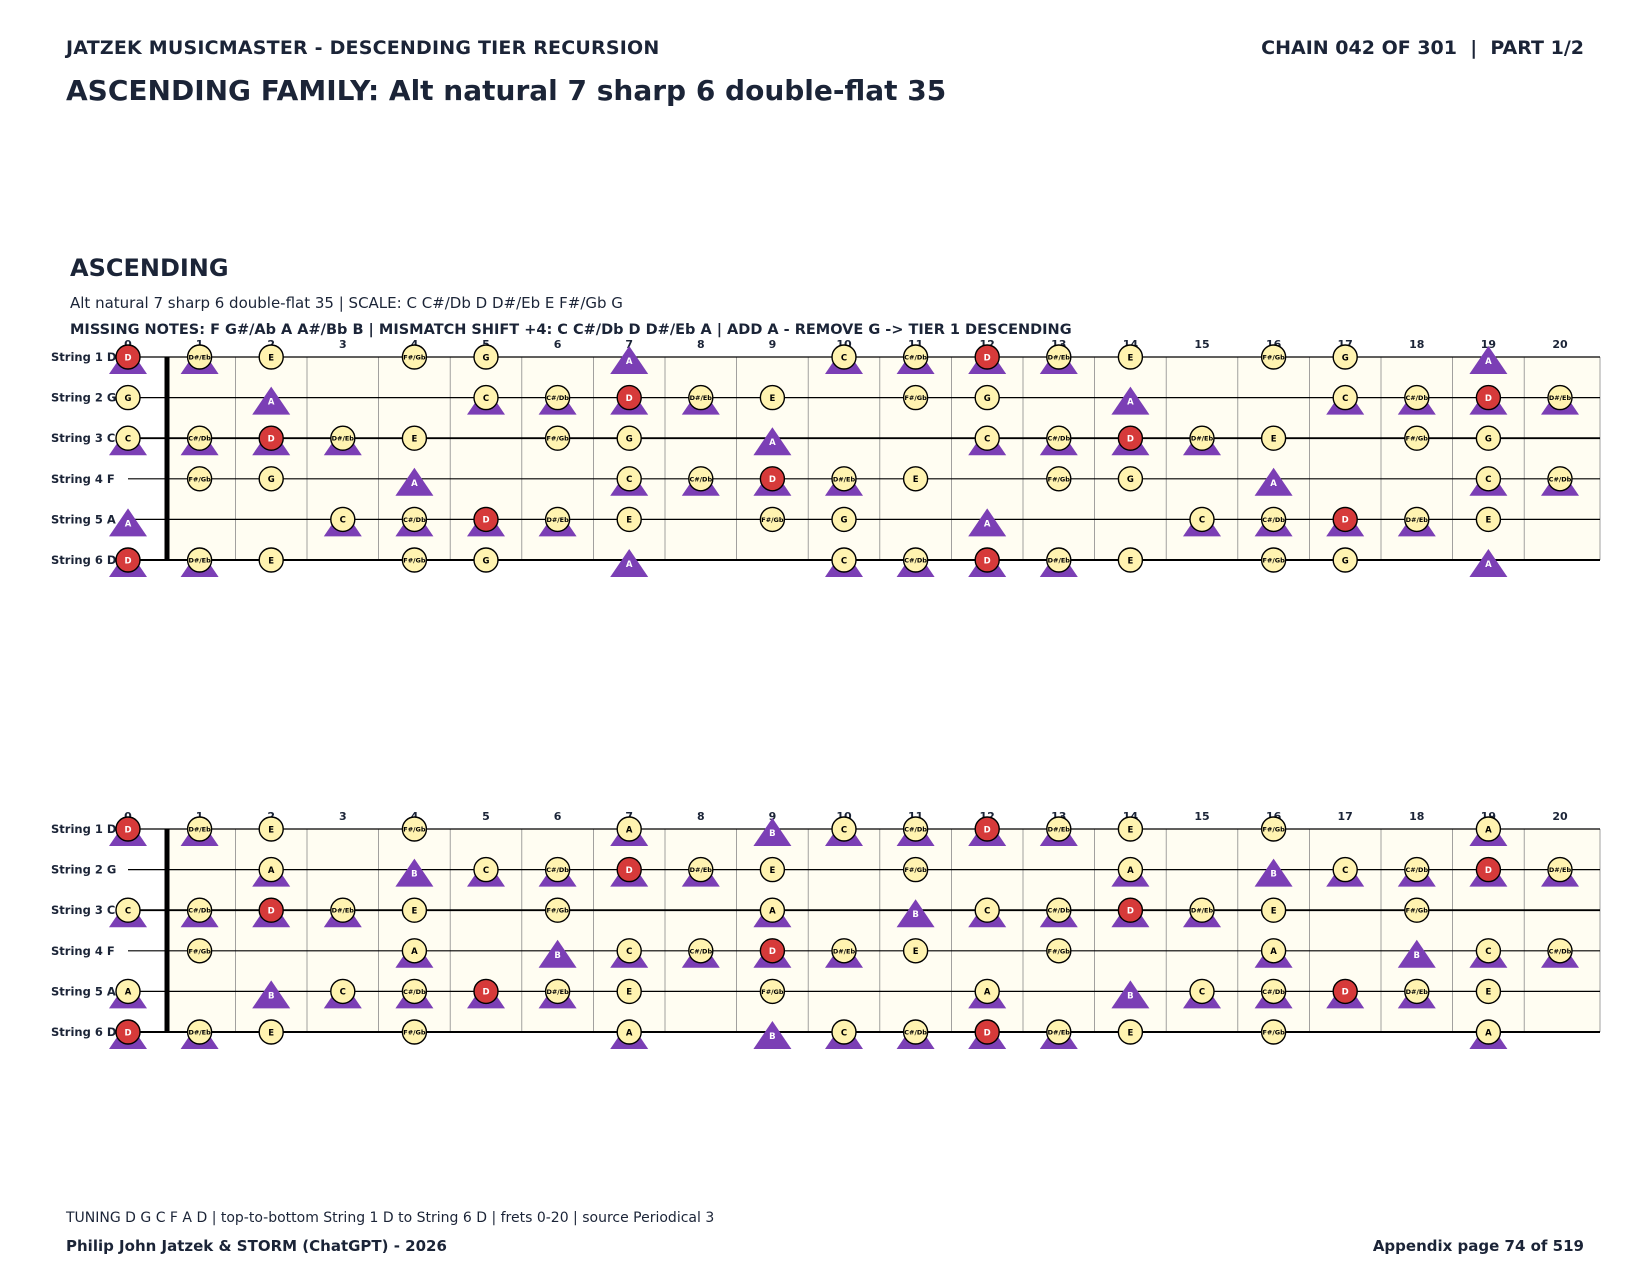 The width and height of the screenshot is (1650, 1275). I want to click on fret-number: 17, so click(1345, 816).